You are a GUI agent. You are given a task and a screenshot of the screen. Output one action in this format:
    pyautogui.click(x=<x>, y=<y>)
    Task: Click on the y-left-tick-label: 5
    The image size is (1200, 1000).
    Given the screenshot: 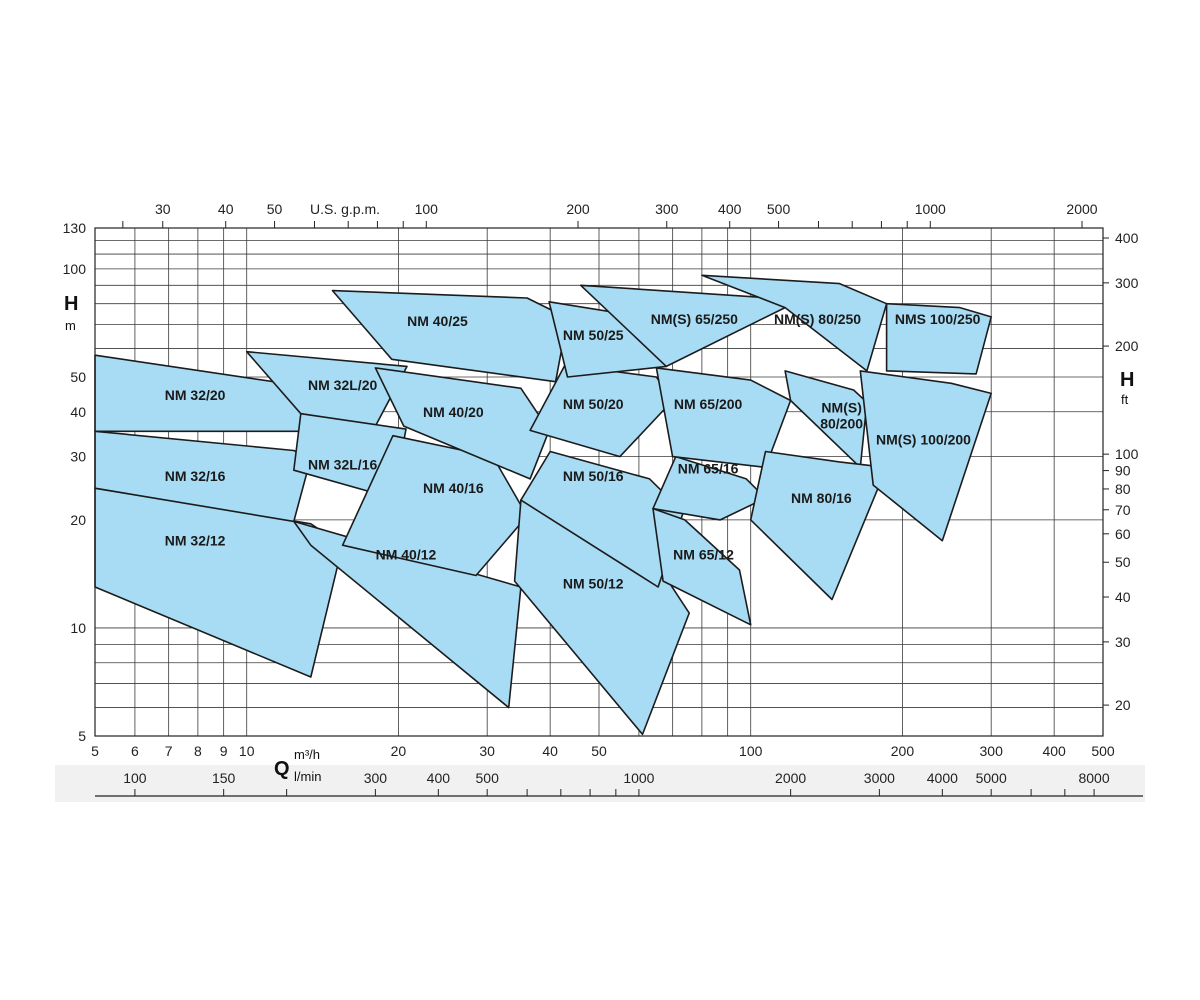 What is the action you would take?
    pyautogui.click(x=82, y=736)
    